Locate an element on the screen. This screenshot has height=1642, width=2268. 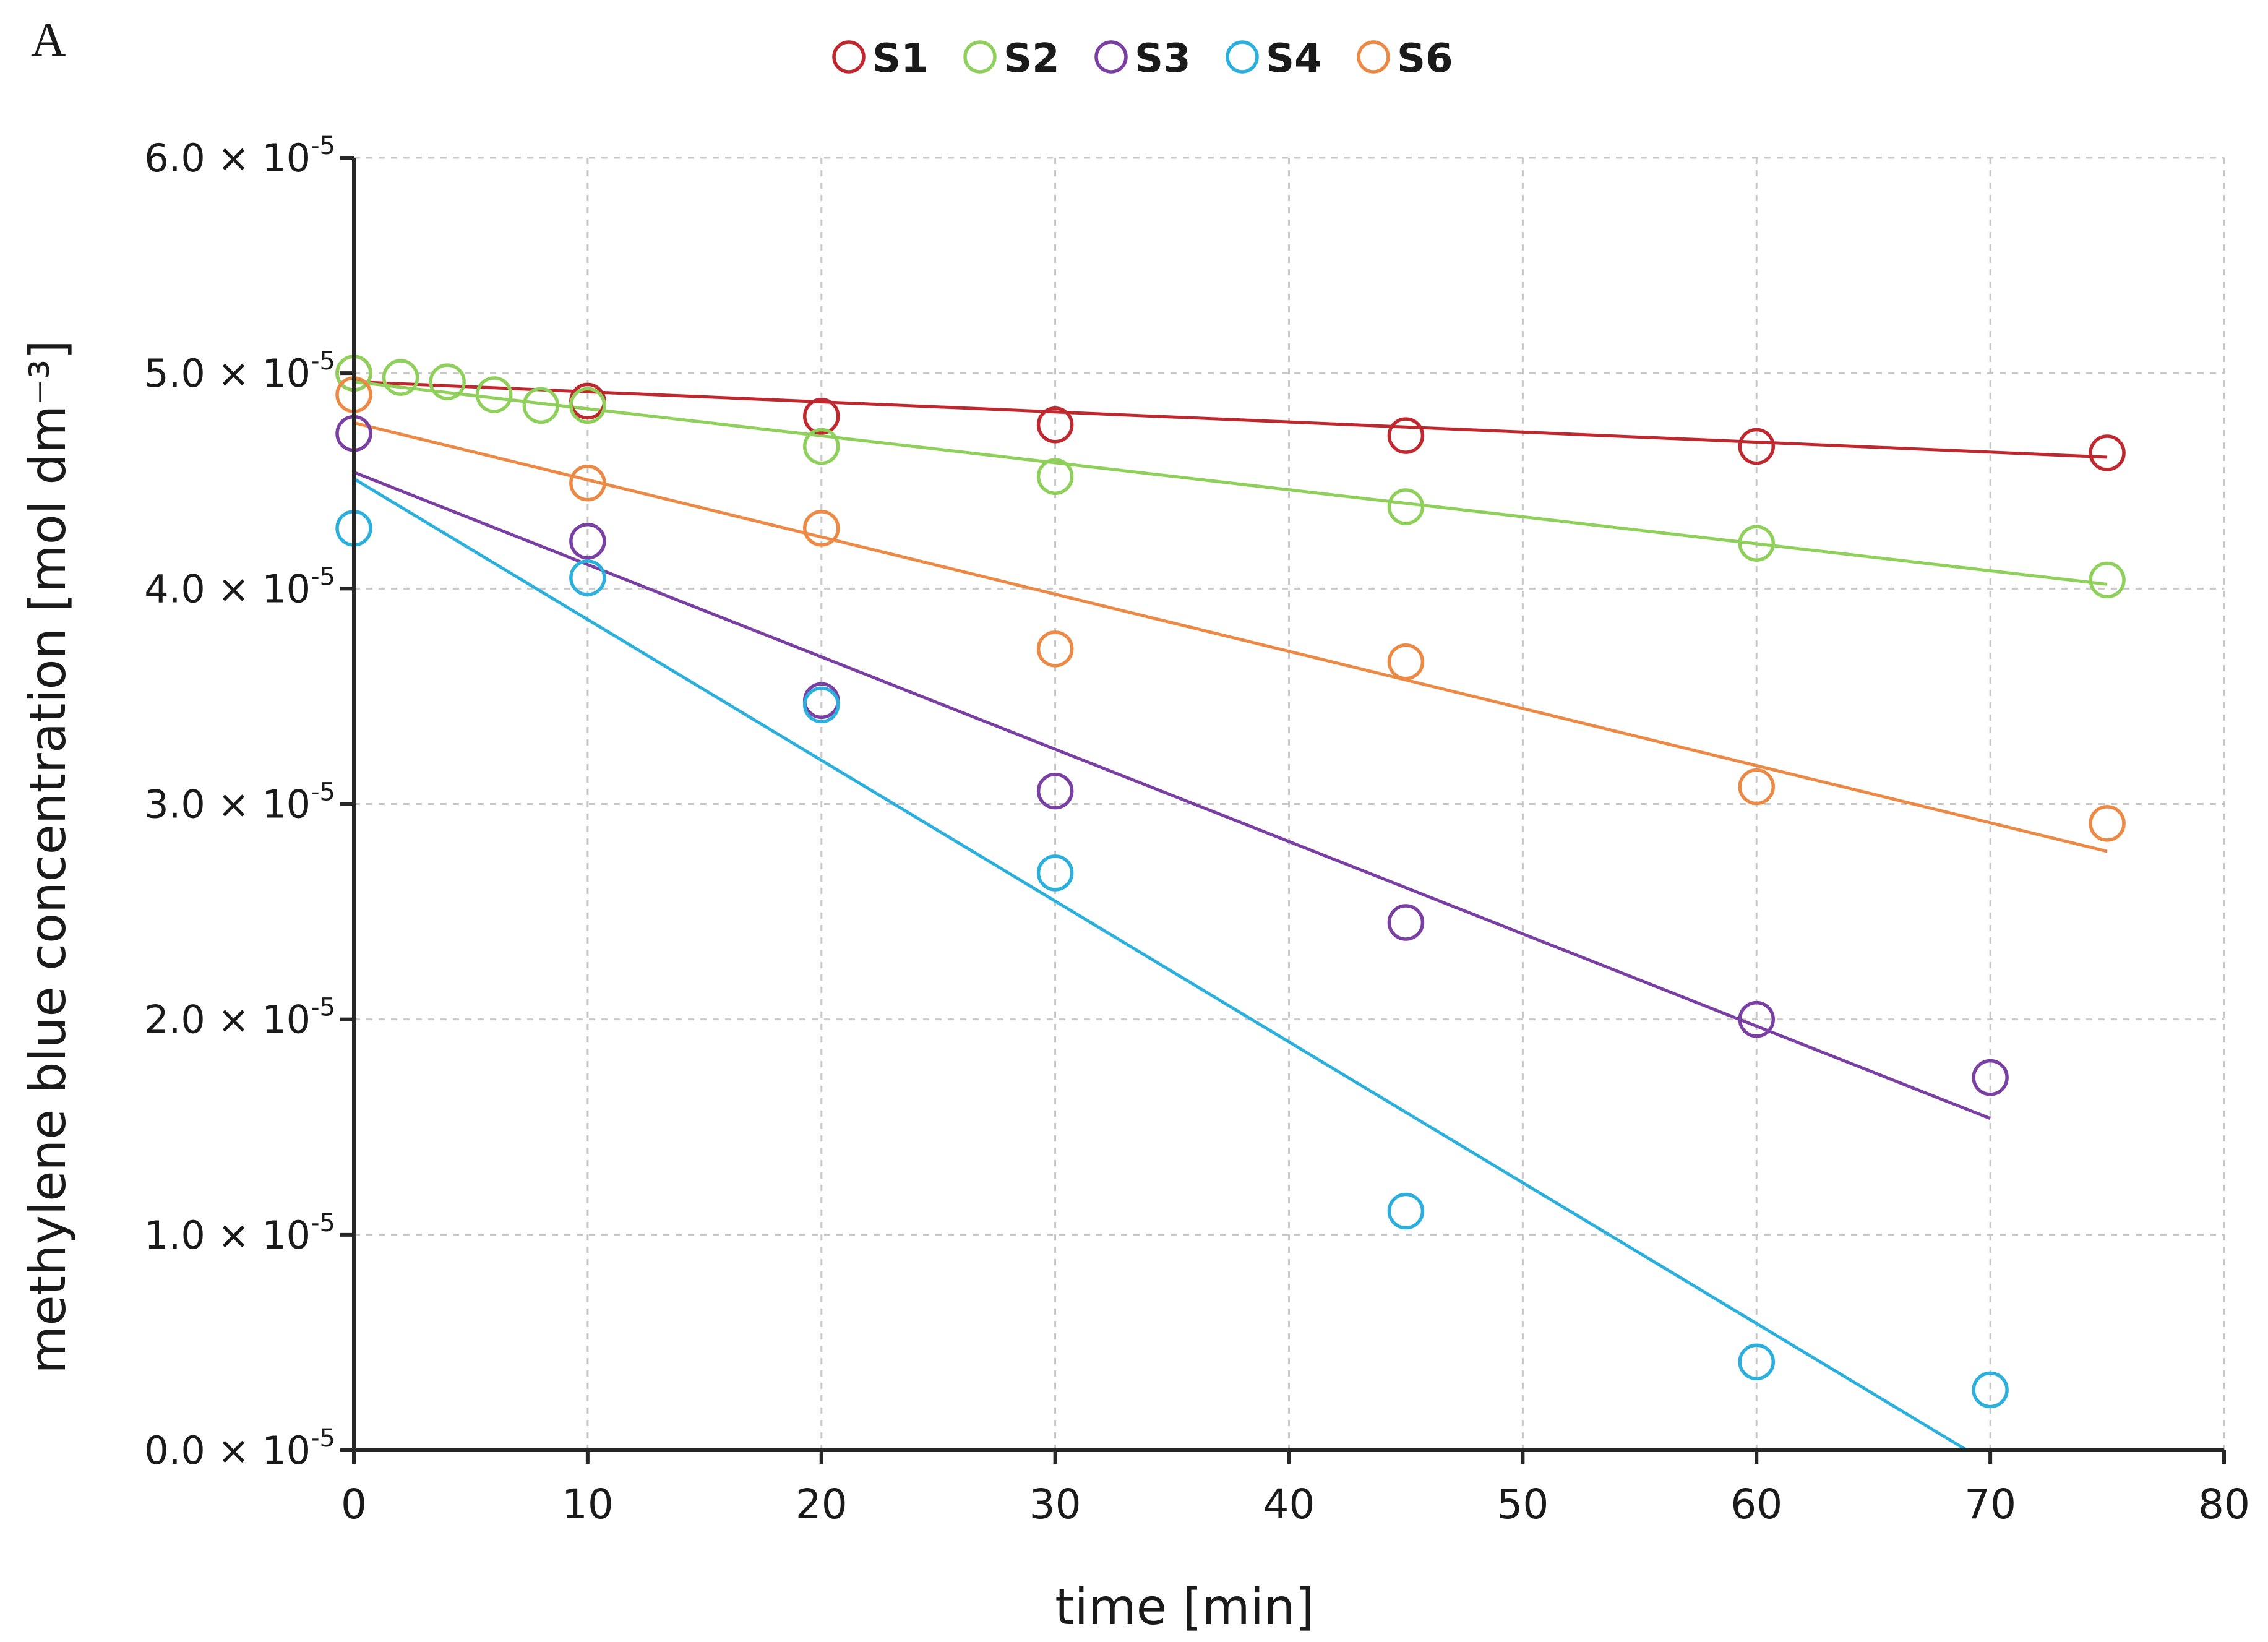
y-tick-label: 3.0 × 10⁻⁵ is located at coordinates (239, 802).